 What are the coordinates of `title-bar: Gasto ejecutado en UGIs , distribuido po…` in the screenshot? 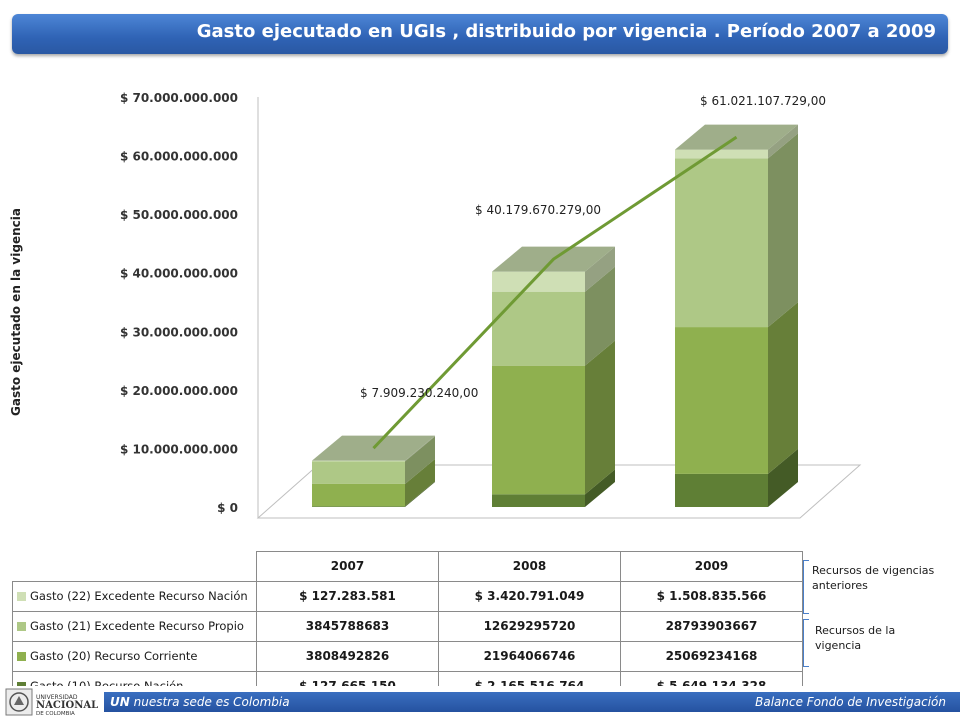 It's located at (480, 34).